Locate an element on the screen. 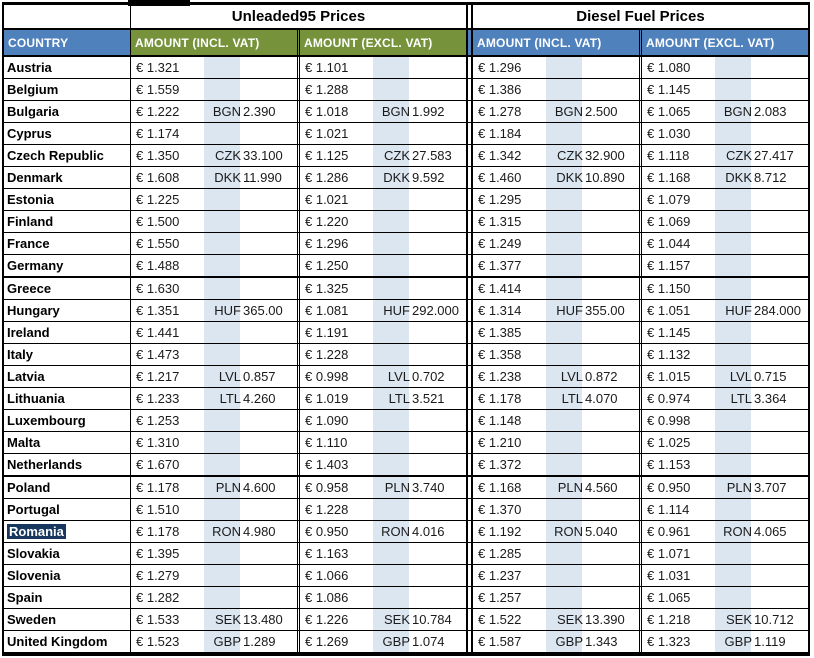  country-cell: Spain is located at coordinates (67, 597).